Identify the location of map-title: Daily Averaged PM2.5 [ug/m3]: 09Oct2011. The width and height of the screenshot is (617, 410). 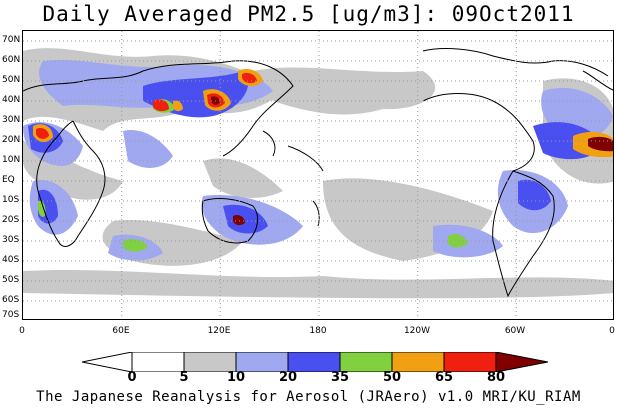
(308, 14).